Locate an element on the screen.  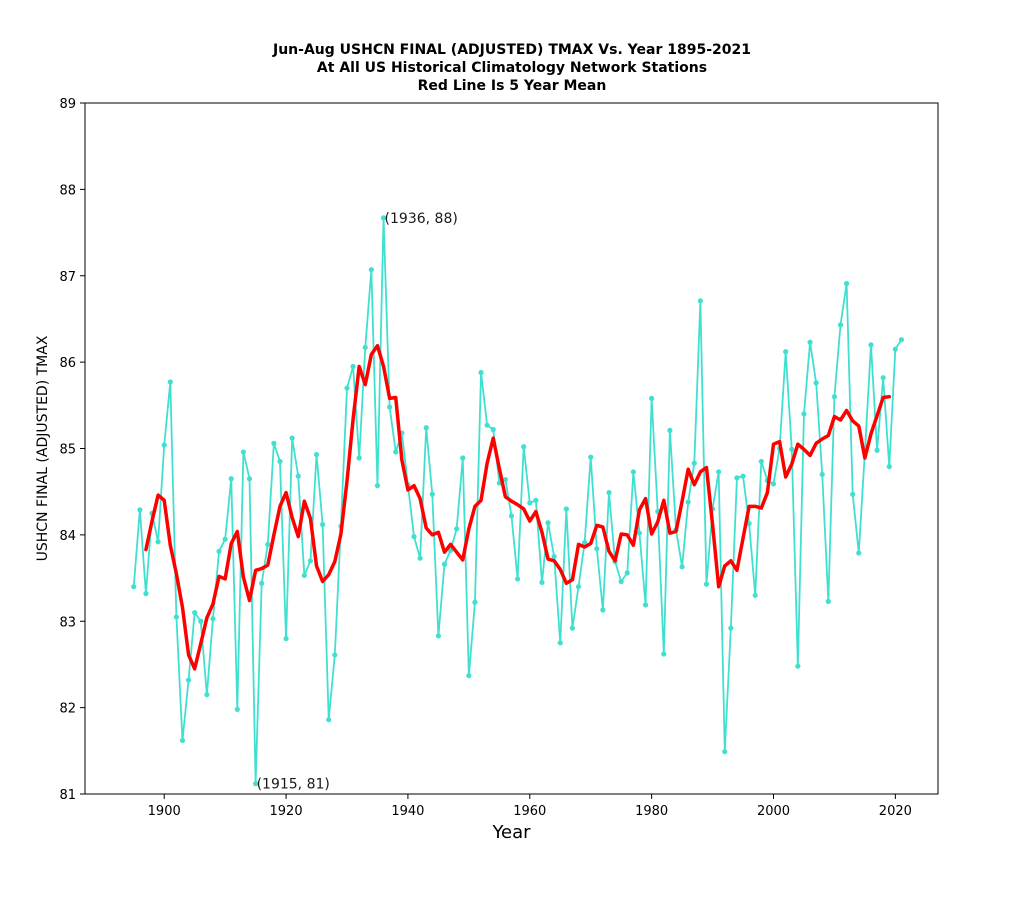
y-tick-label: 83 is located at coordinates (67, 622).